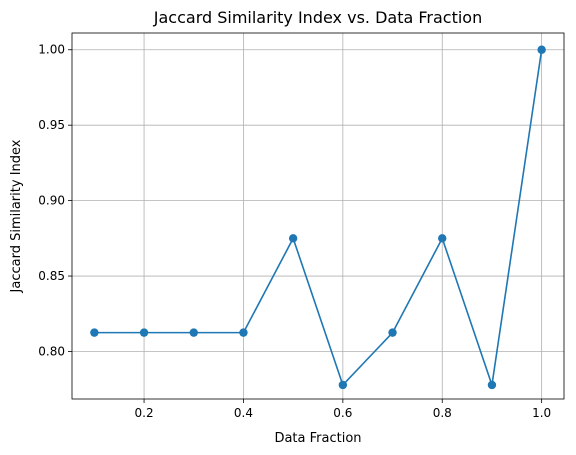  What do you see at coordinates (541, 413) in the screenshot?
I see `x-tick-label: 1.0` at bounding box center [541, 413].